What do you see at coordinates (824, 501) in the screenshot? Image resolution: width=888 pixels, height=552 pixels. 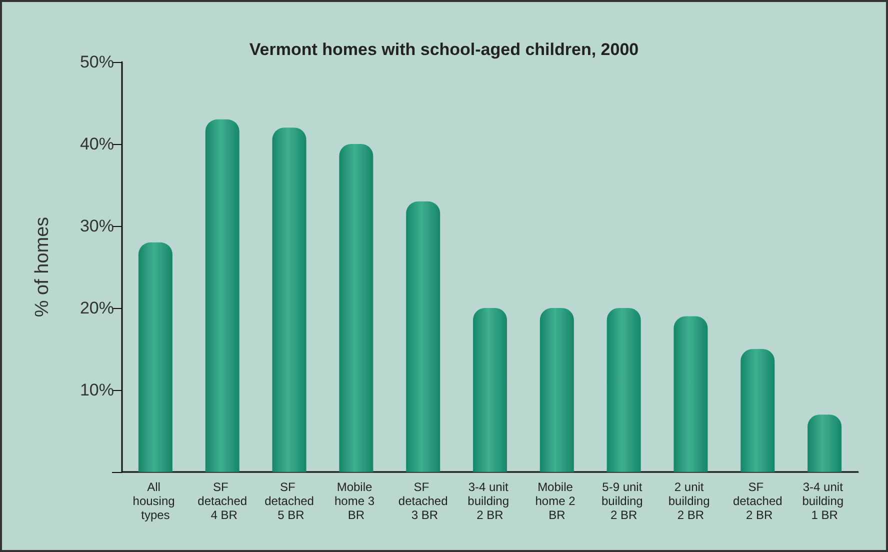 I see `x-tick-label: 3-4 unit building 1 BR` at bounding box center [824, 501].